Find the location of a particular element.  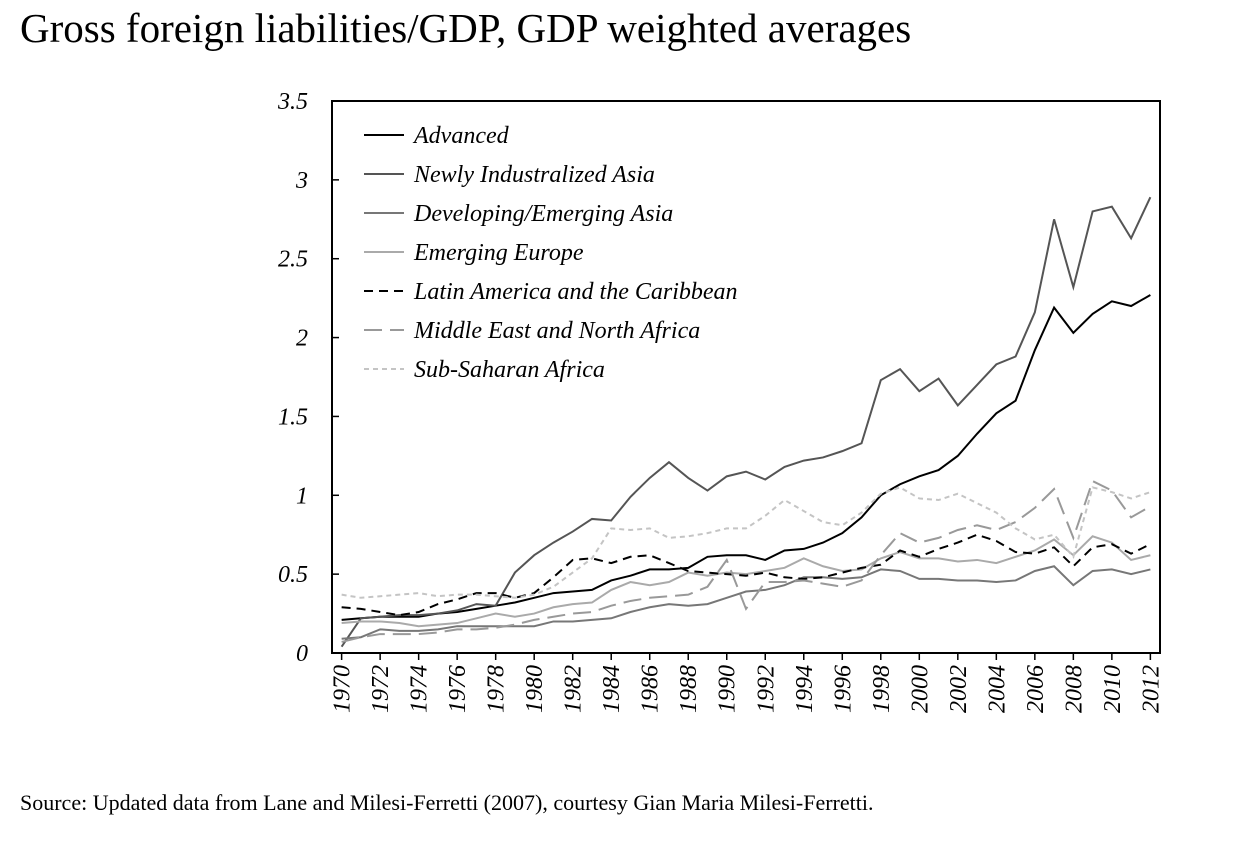

x-tick-label: 1974 is located at coordinates (420, 689).